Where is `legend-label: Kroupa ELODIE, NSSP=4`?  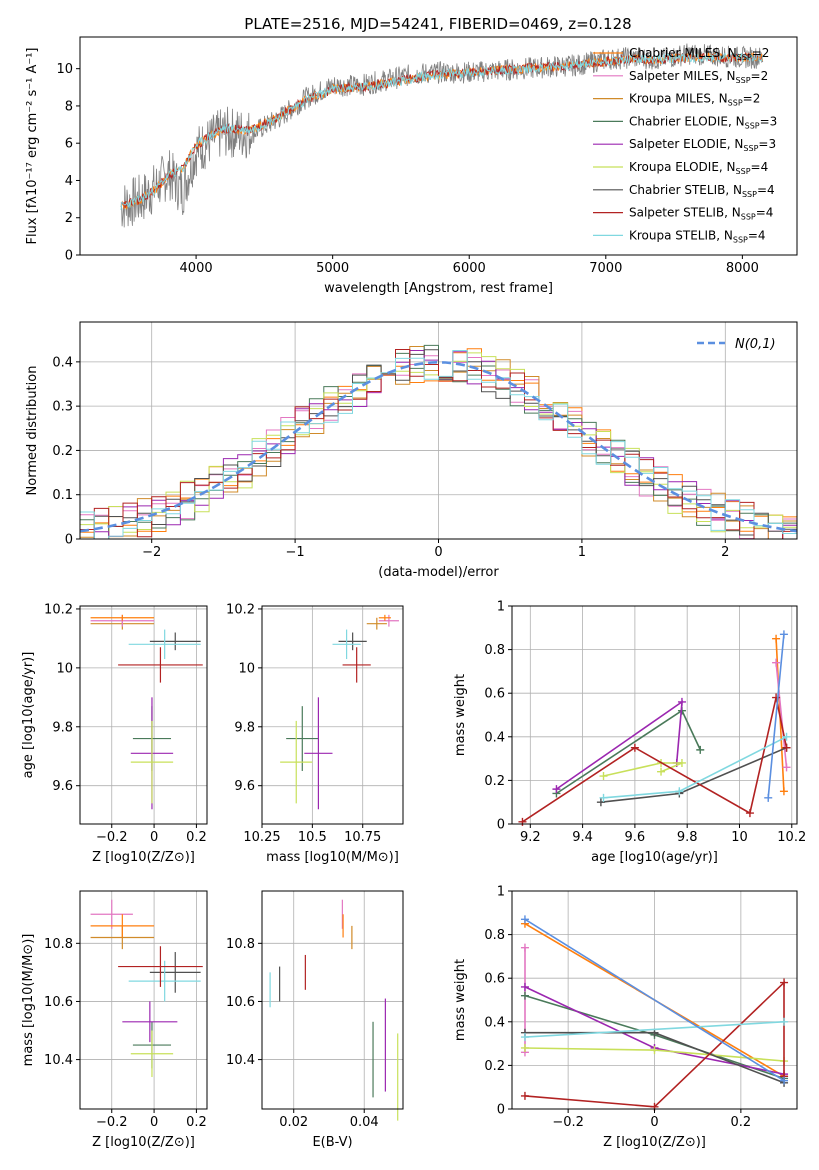 legend-label: Kroupa ELODIE, NSSP=4 is located at coordinates (698, 168).